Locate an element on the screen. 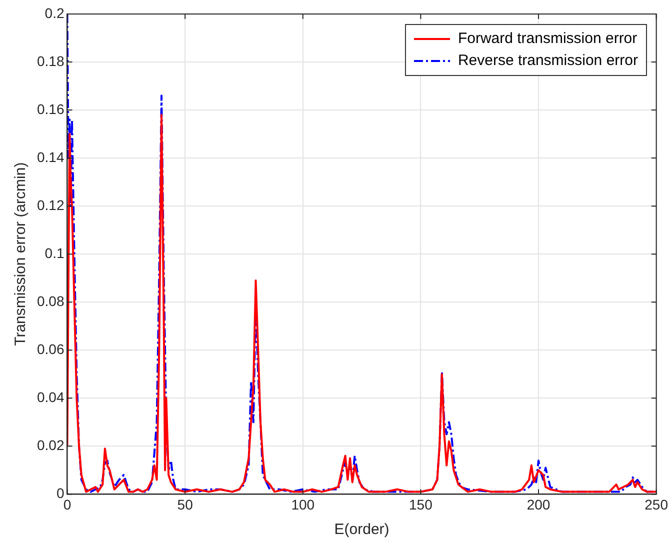  y-tick-label: 0.08 is located at coordinates (50, 300).